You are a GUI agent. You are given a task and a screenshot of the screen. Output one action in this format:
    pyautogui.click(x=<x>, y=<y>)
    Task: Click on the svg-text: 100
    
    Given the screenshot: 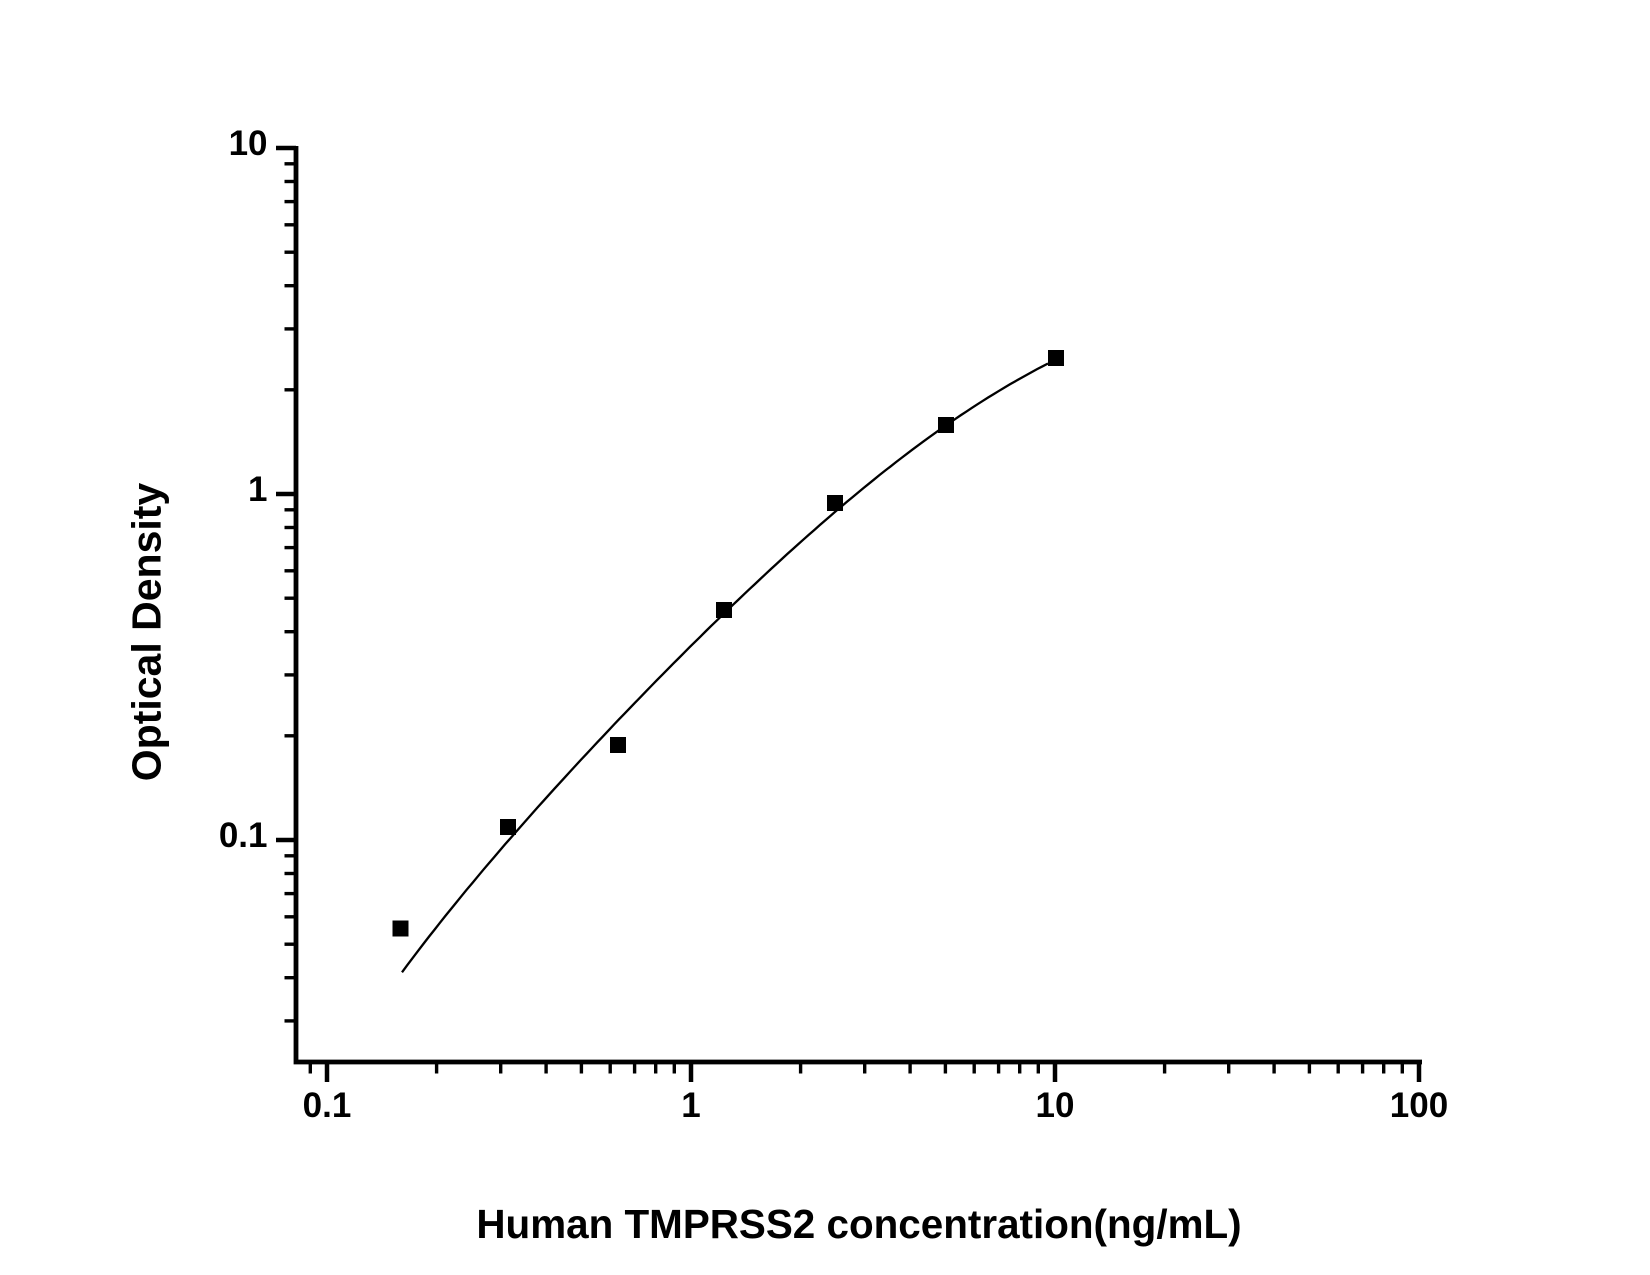 What is the action you would take?
    pyautogui.click(x=1419, y=1105)
    